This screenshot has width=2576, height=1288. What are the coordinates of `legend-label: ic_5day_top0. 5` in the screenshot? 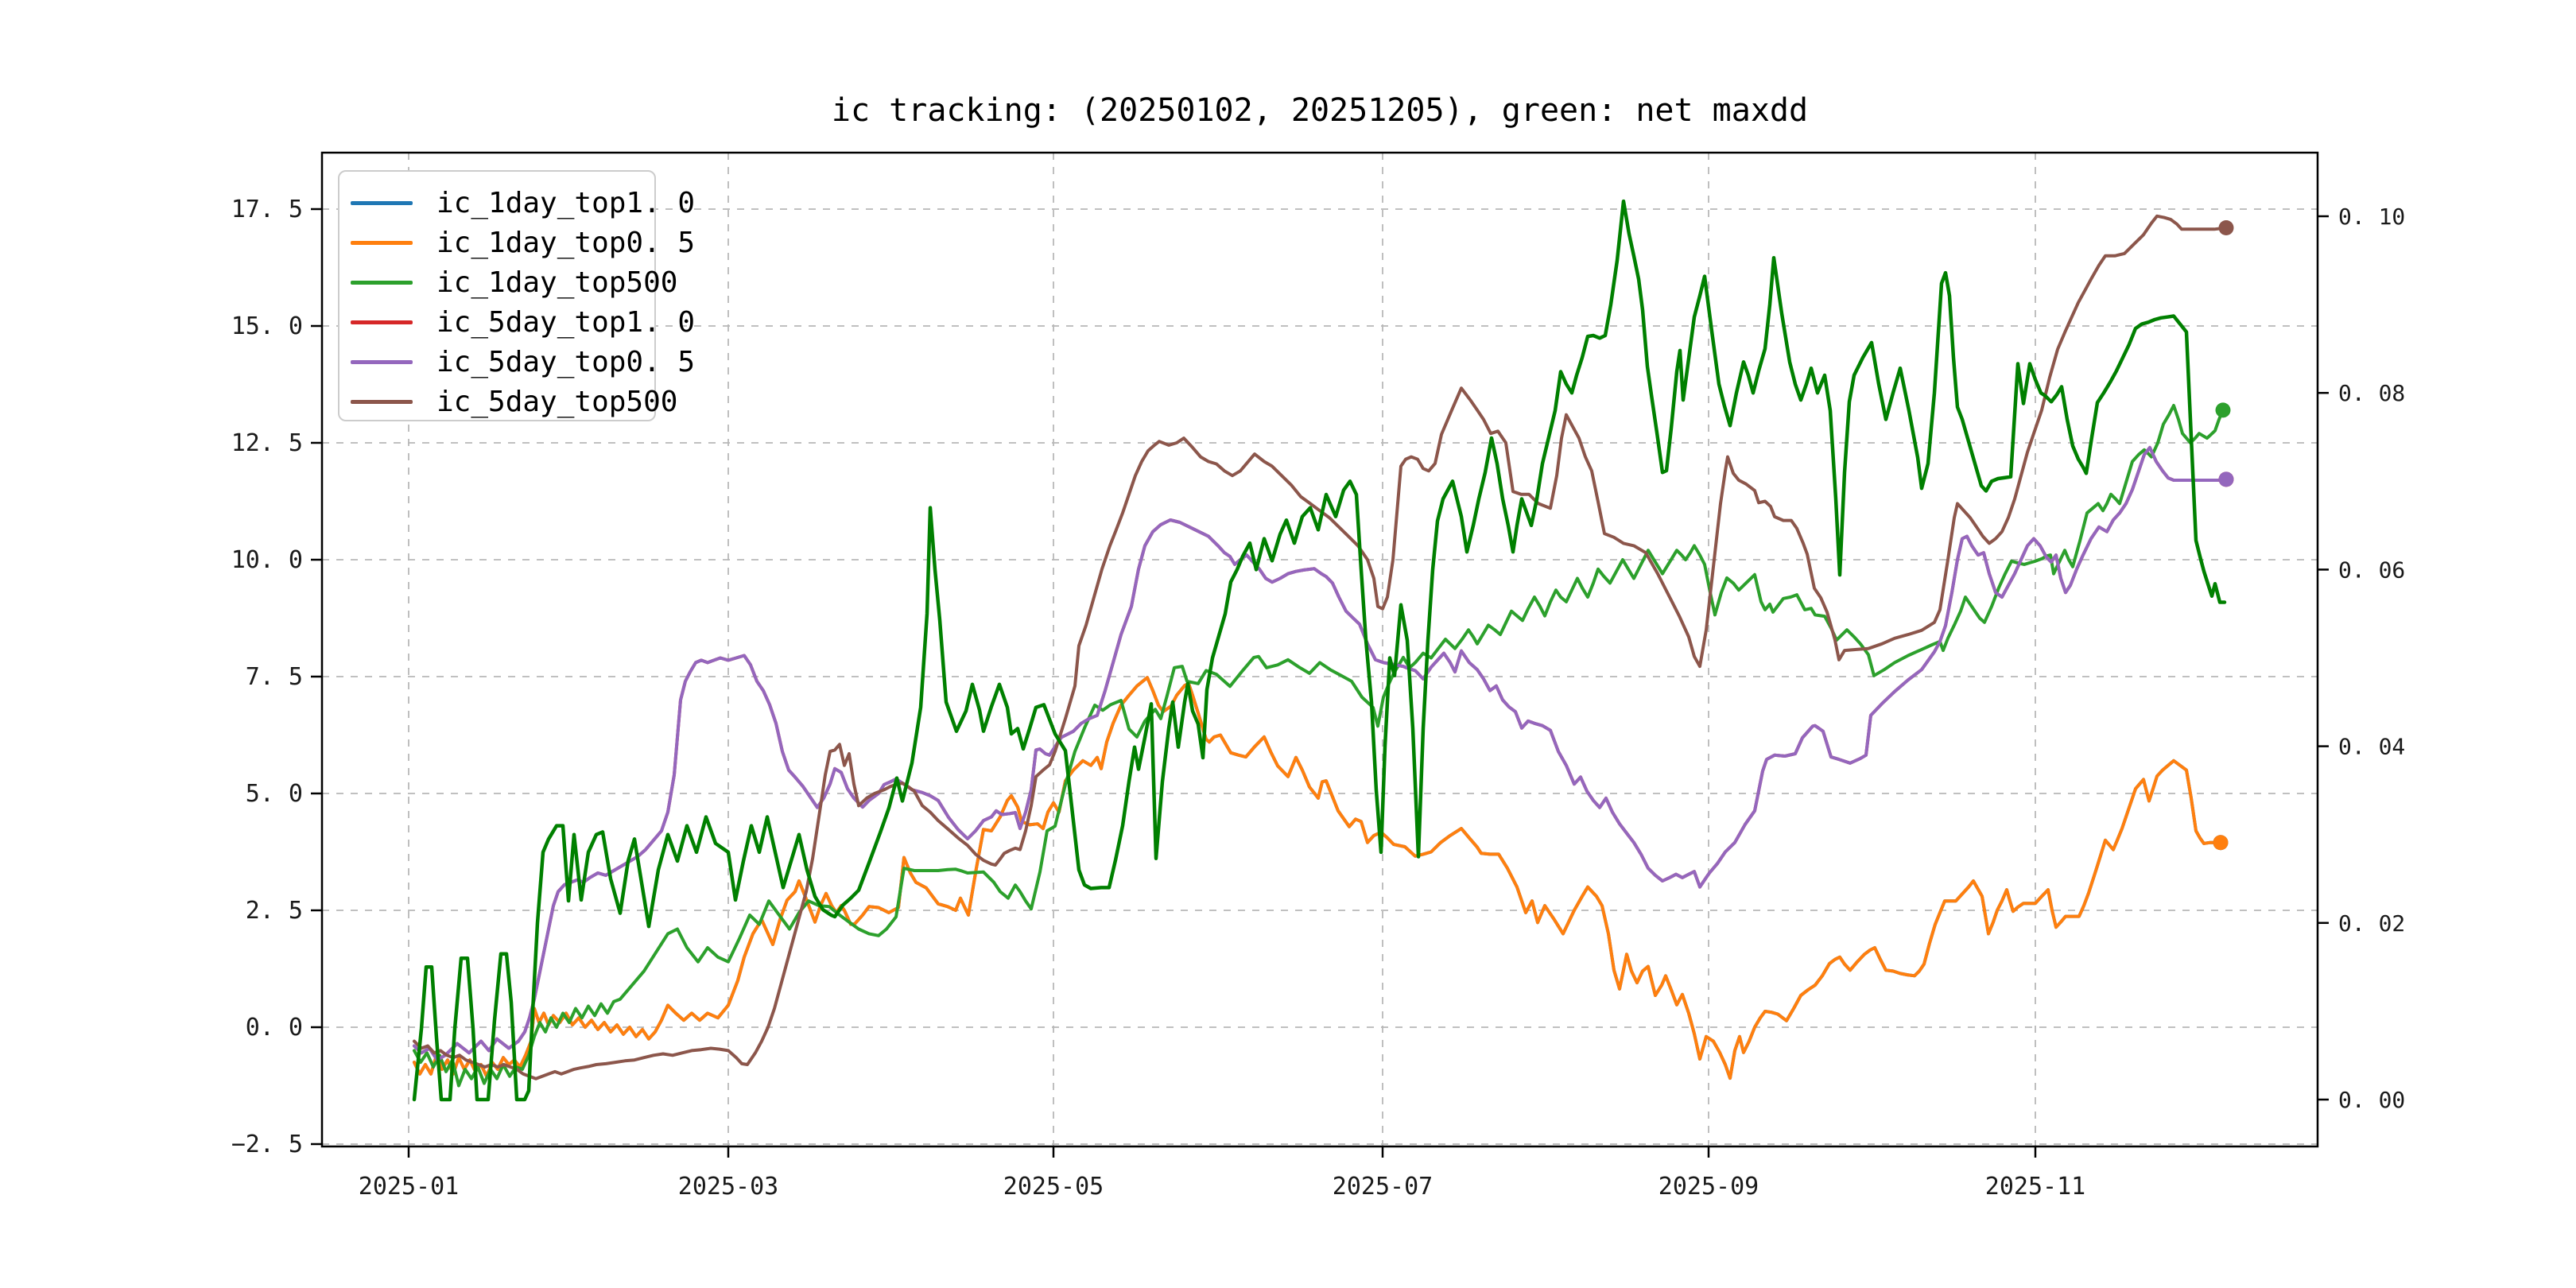 It's located at (566, 362).